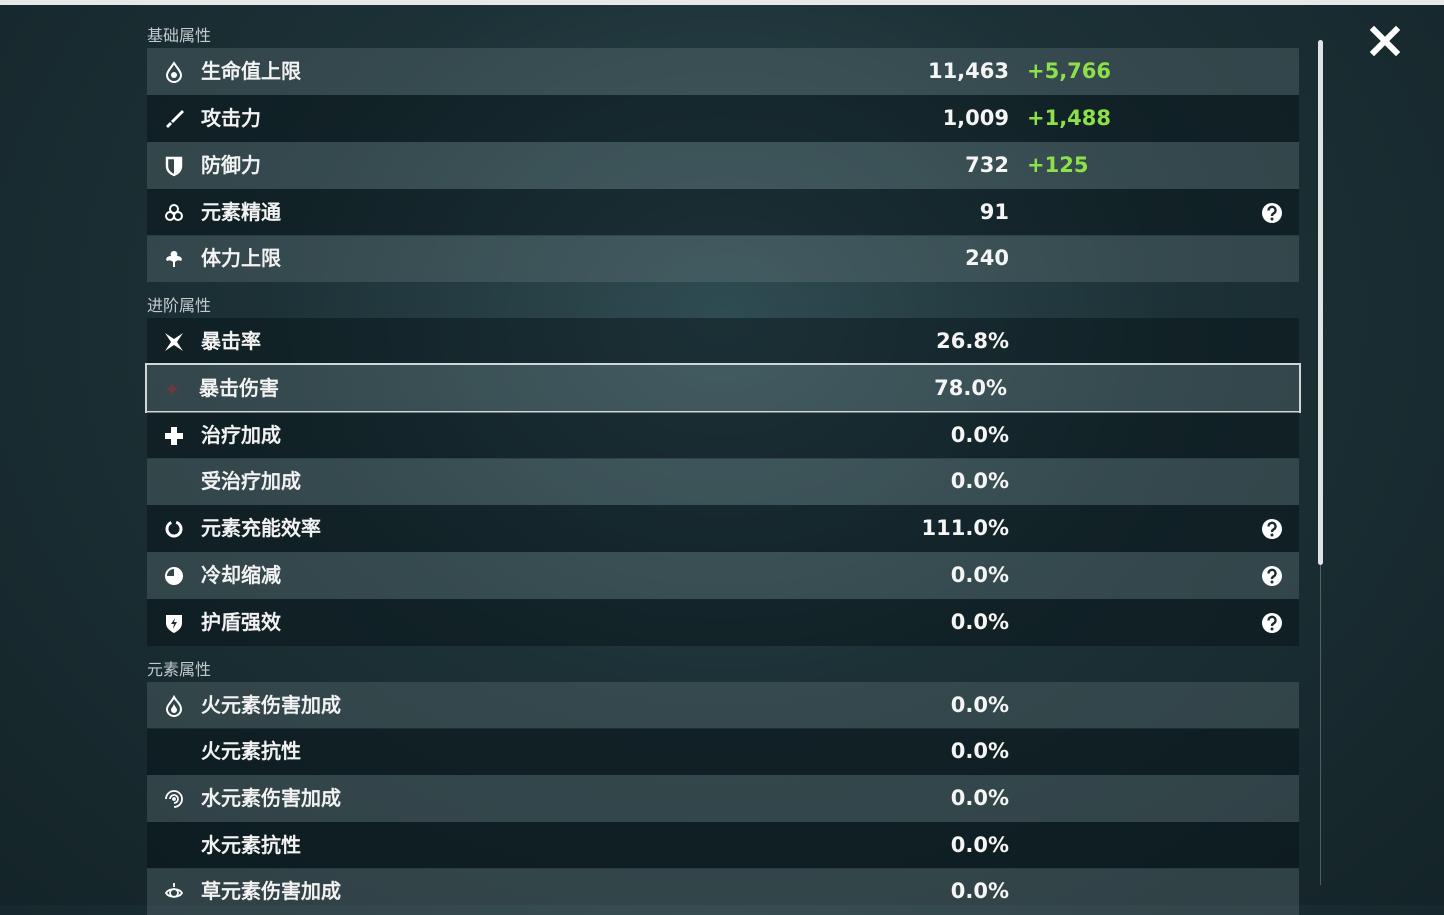  What do you see at coordinates (251, 71) in the screenshot?
I see `stat-label: 生命值上限` at bounding box center [251, 71].